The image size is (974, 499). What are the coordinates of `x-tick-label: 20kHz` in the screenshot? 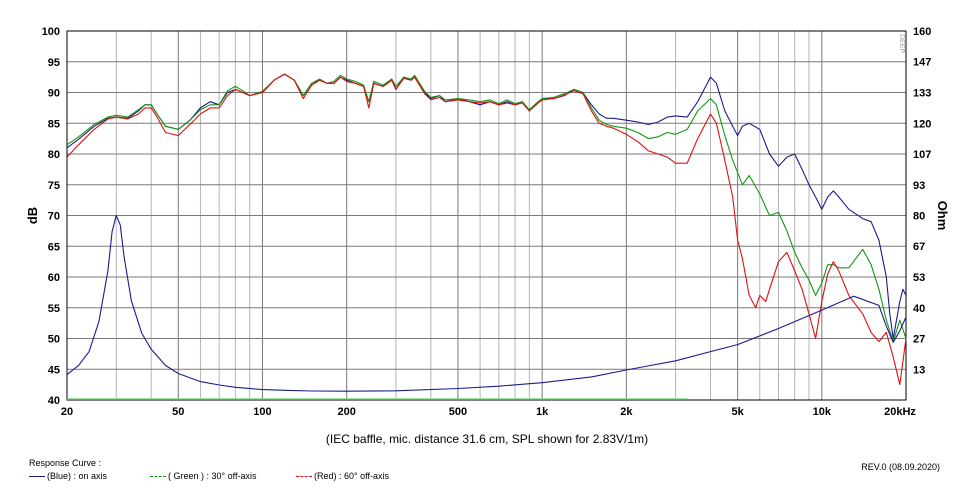 It's located at (900, 412).